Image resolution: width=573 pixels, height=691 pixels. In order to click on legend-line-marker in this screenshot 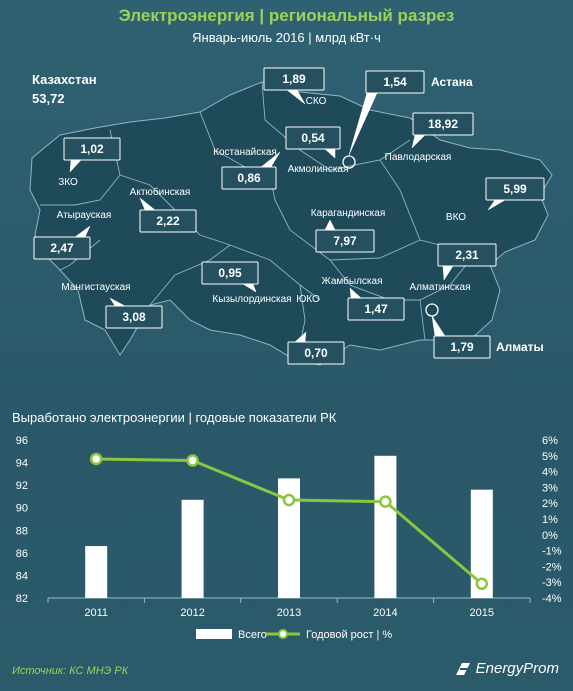, I will do `click(283, 634)`.